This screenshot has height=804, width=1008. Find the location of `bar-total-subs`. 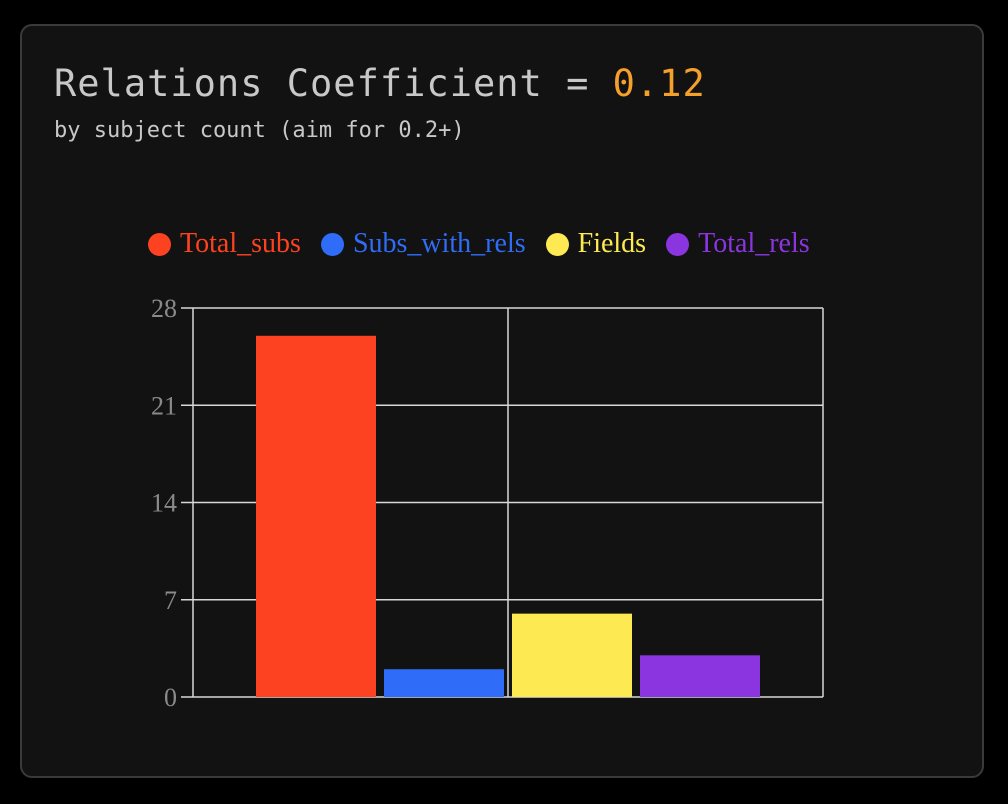

bar-total-subs is located at coordinates (316, 516).